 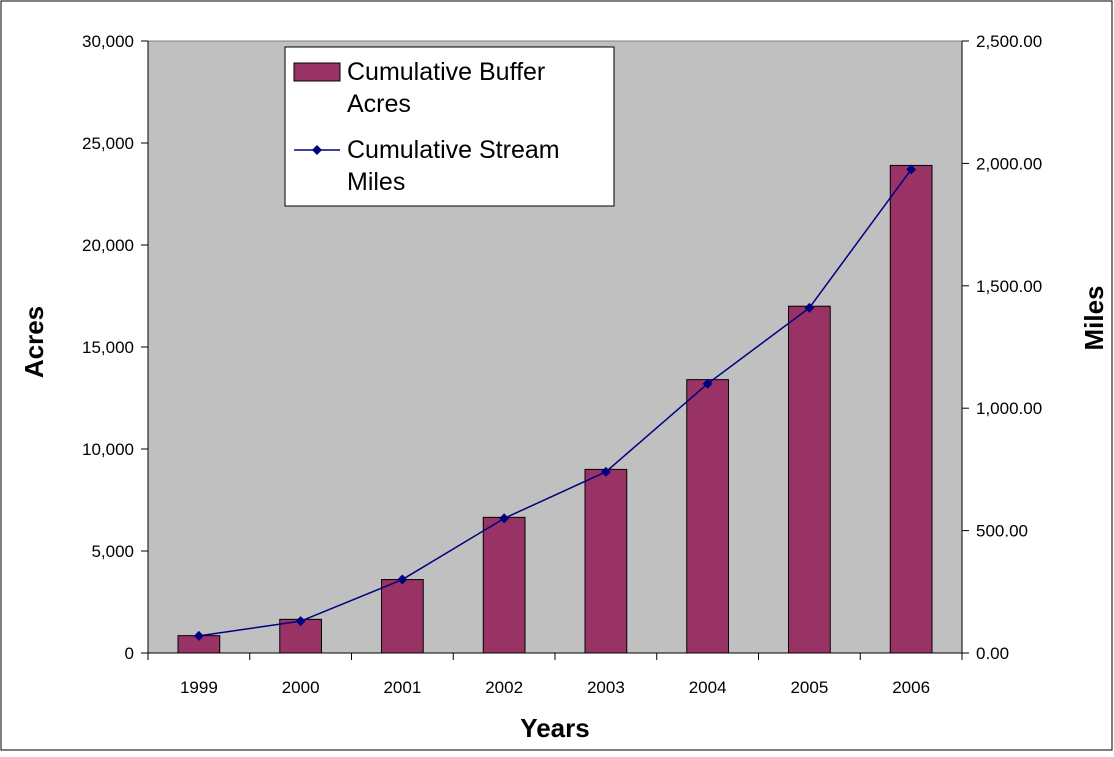 I want to click on y-tick-label: 15,000, so click(x=108, y=347).